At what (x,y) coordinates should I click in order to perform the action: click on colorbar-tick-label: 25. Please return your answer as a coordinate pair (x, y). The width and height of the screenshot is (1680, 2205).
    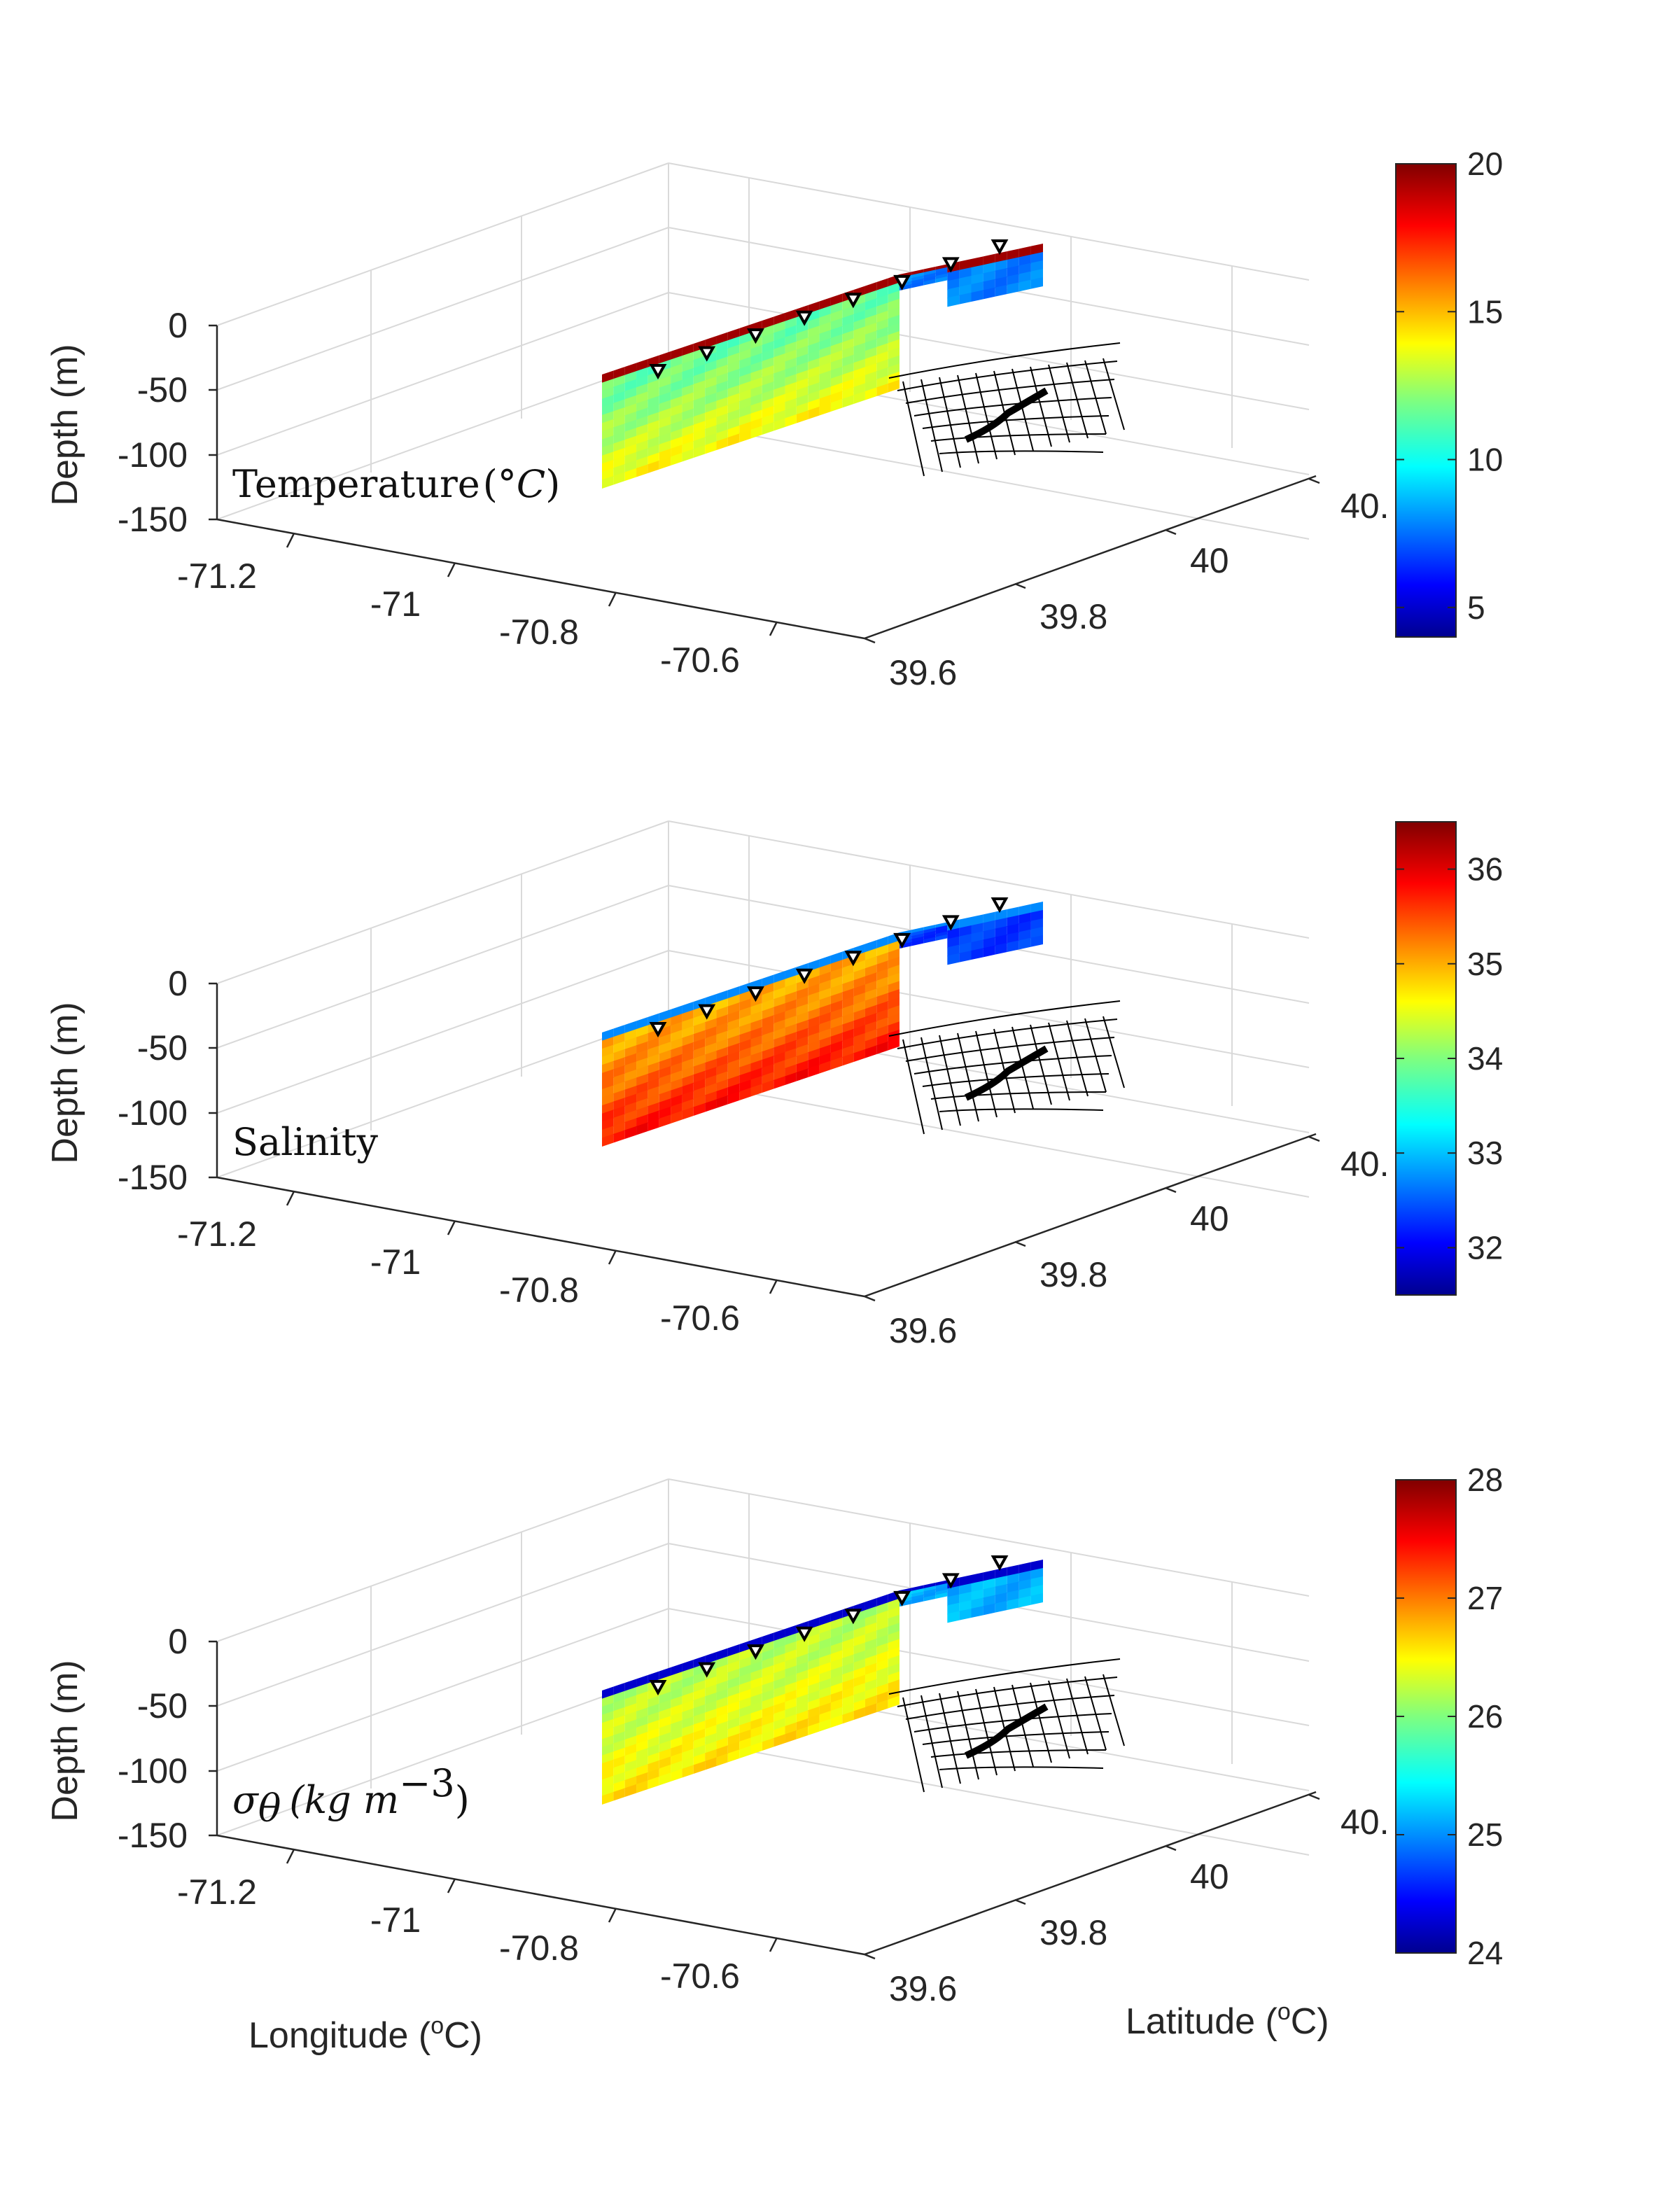
    Looking at the image, I should click on (1485, 1834).